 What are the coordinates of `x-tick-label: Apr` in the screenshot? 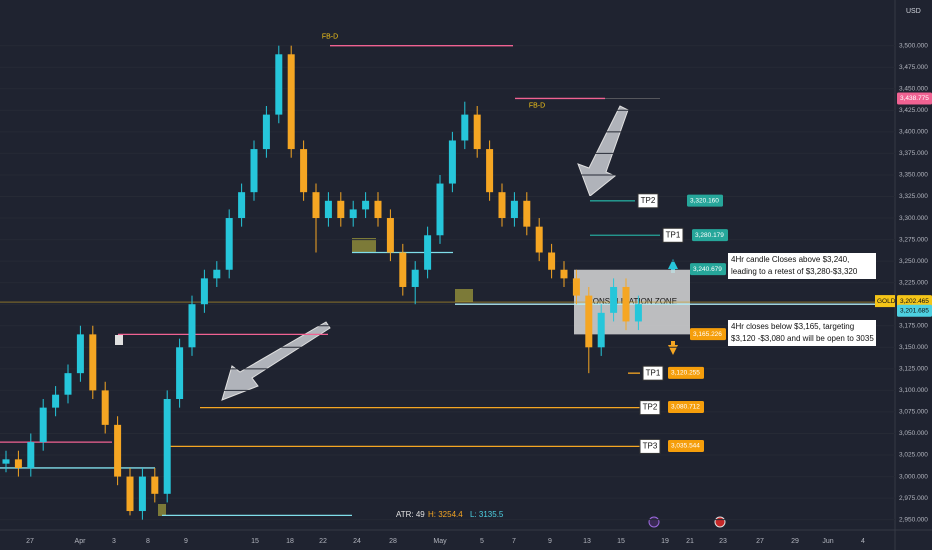 It's located at (81, 541).